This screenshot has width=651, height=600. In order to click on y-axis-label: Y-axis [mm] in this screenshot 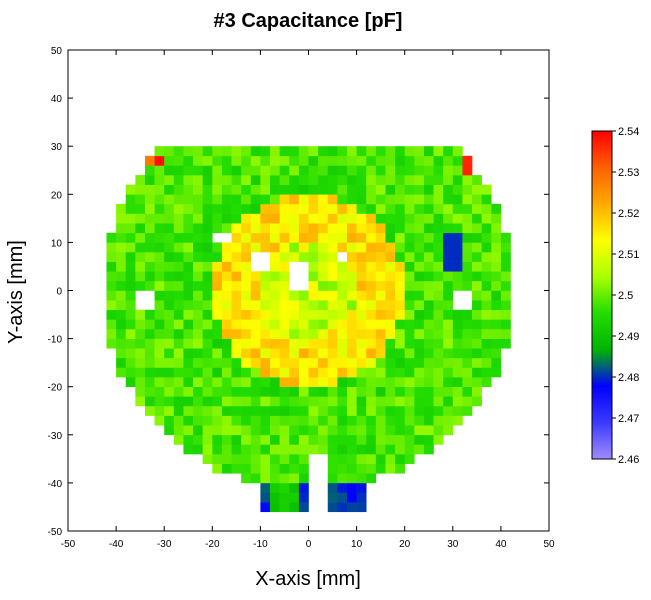, I will do `click(16, 292)`.